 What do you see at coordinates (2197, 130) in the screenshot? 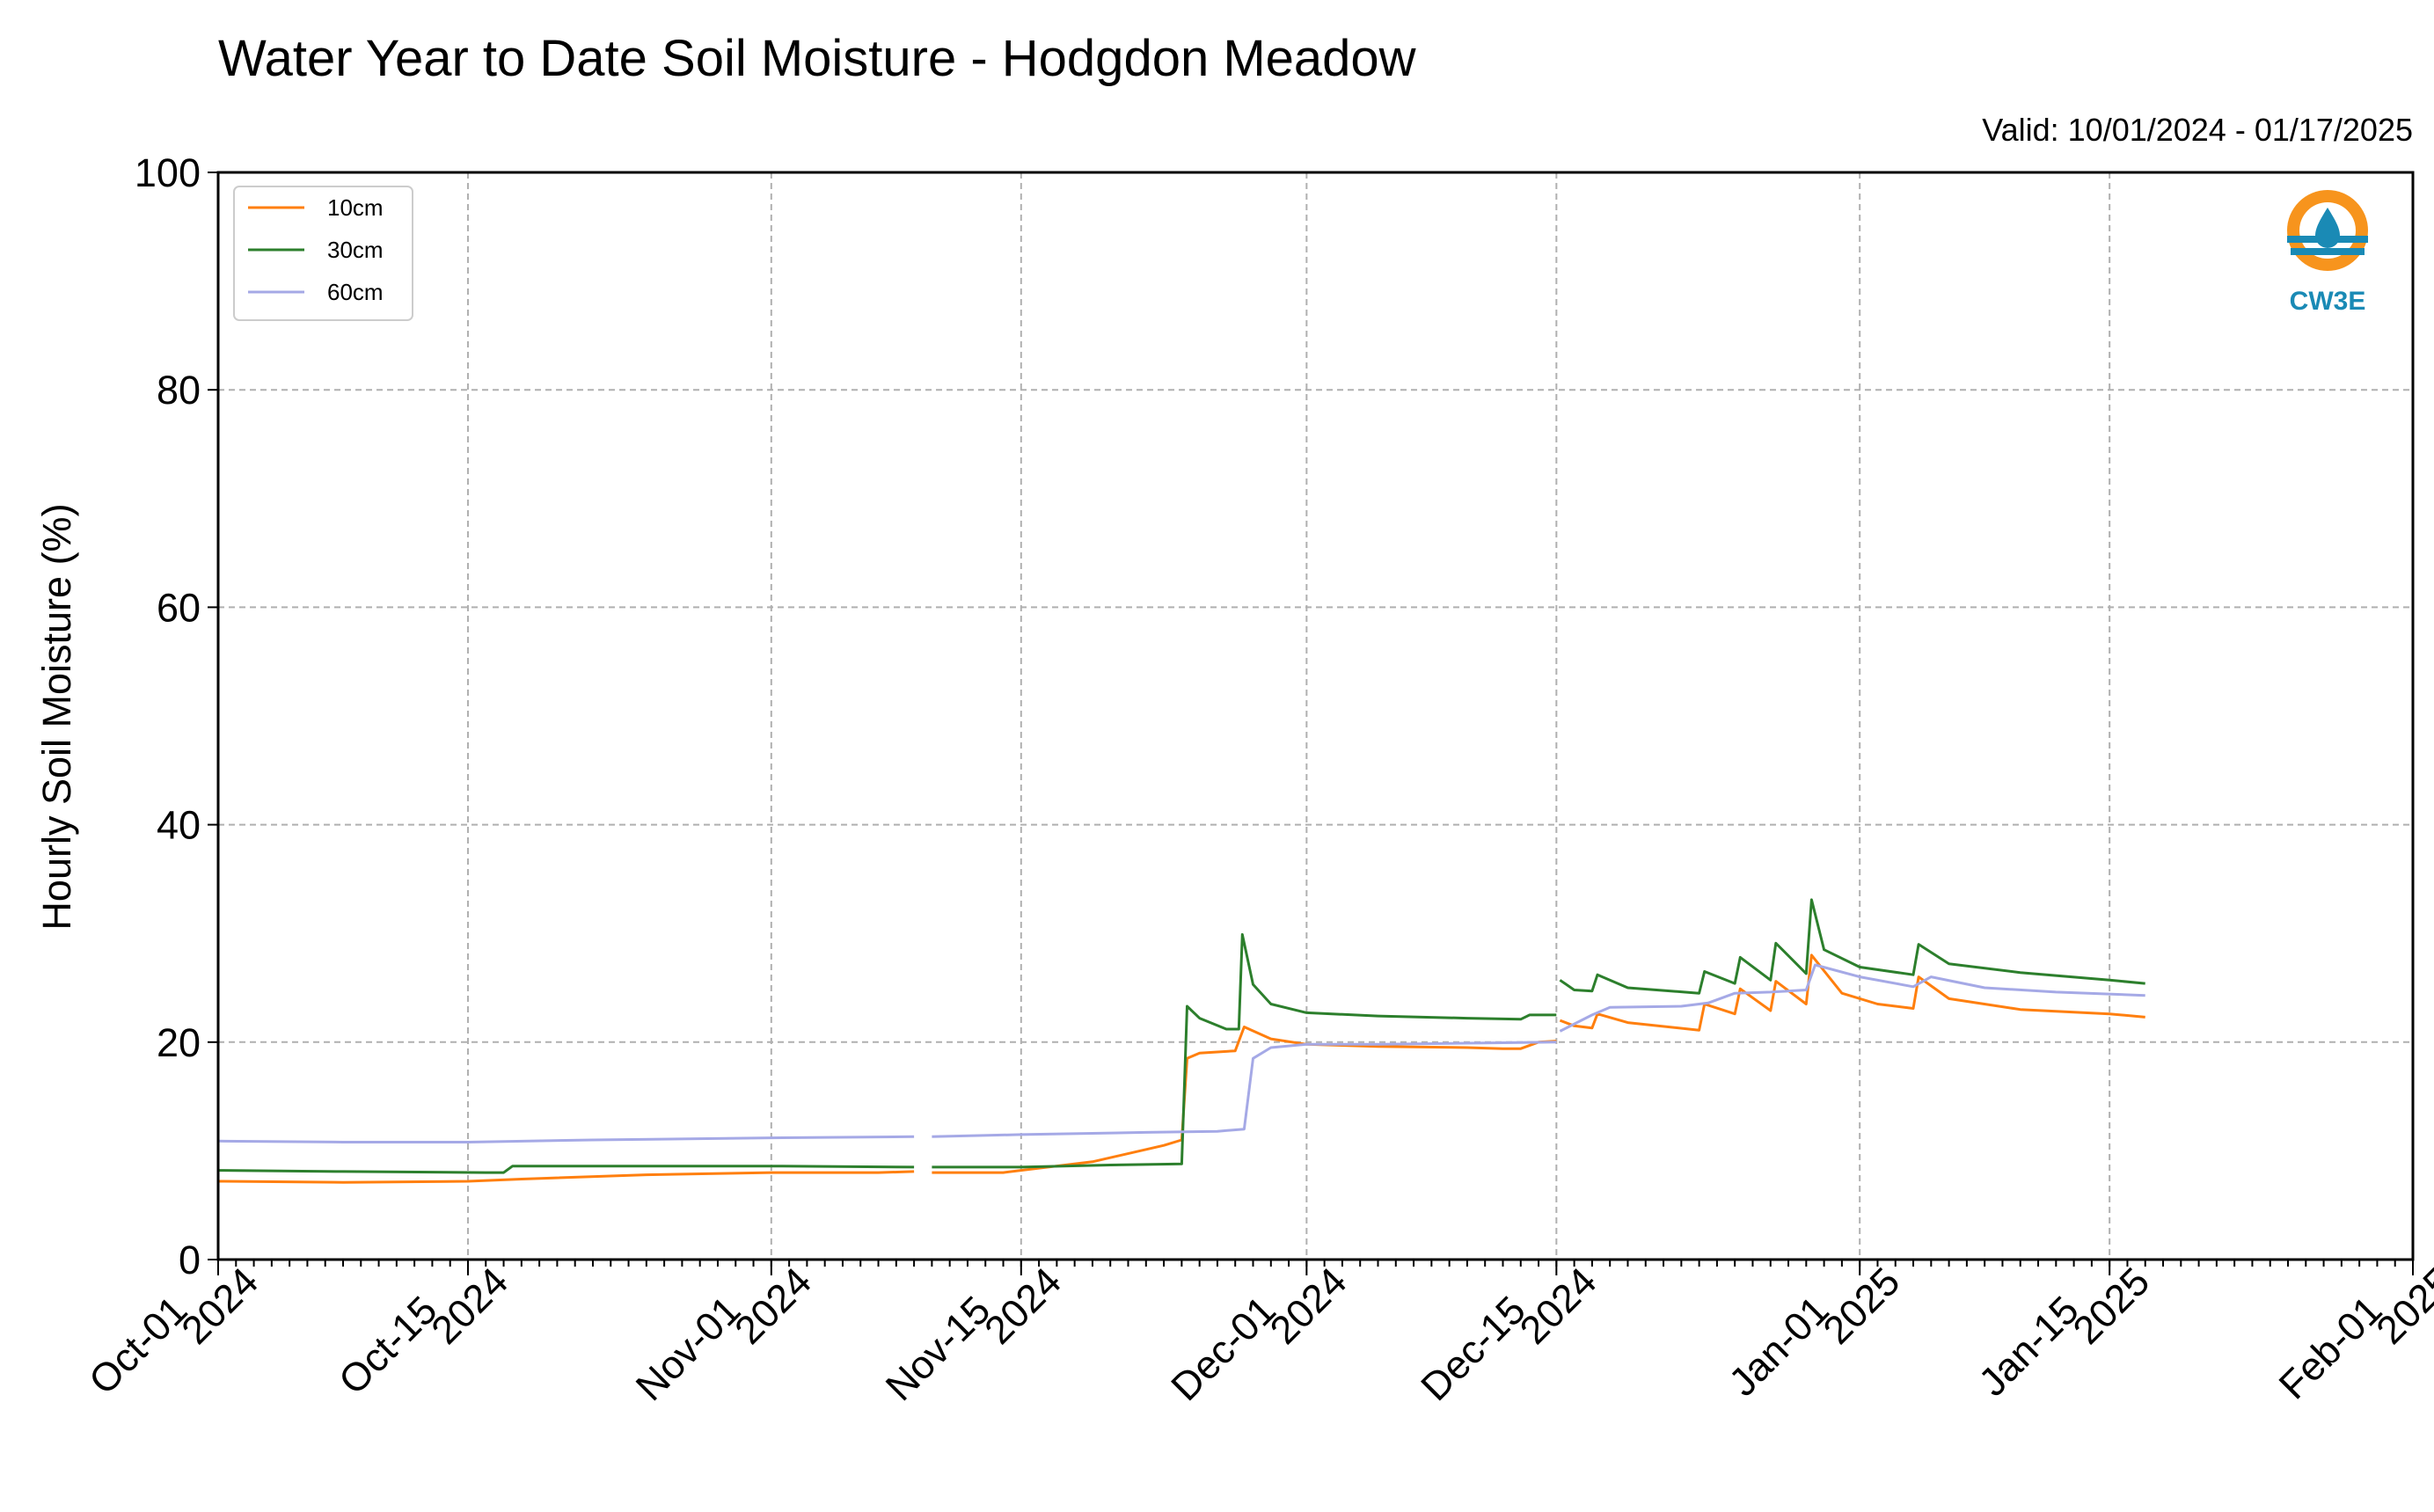
I see `chart-subtitle: Valid: 10/01/2024 - 01/17/2025` at bounding box center [2197, 130].